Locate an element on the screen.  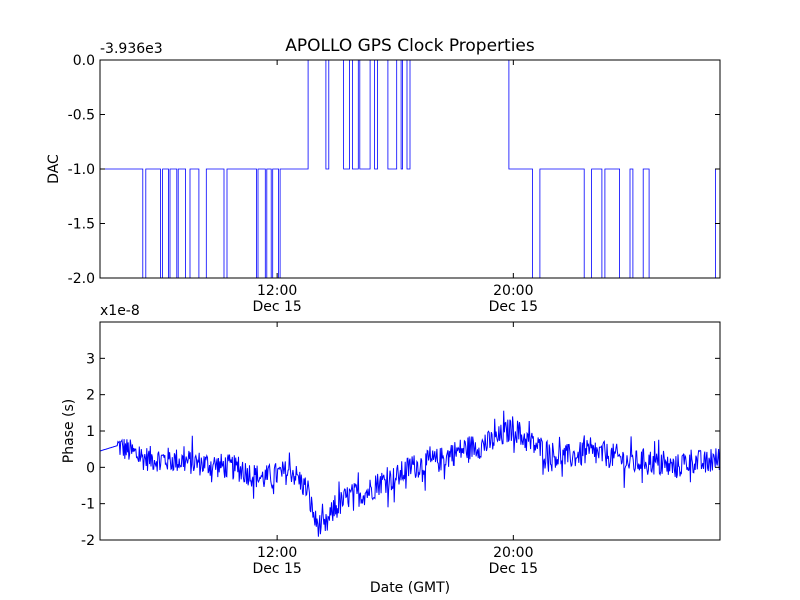
y-tick-label: 2 is located at coordinates (90, 396).